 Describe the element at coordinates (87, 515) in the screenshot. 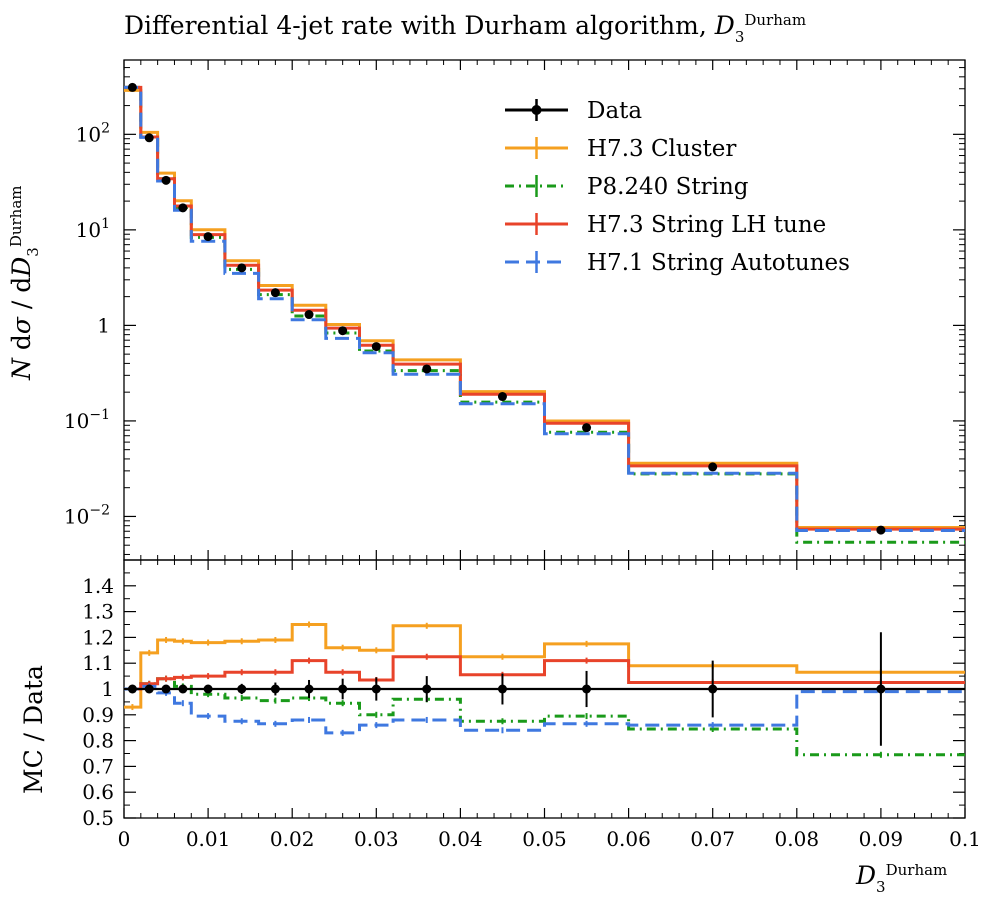

I see `y-tick-label: 10⁻²` at that location.